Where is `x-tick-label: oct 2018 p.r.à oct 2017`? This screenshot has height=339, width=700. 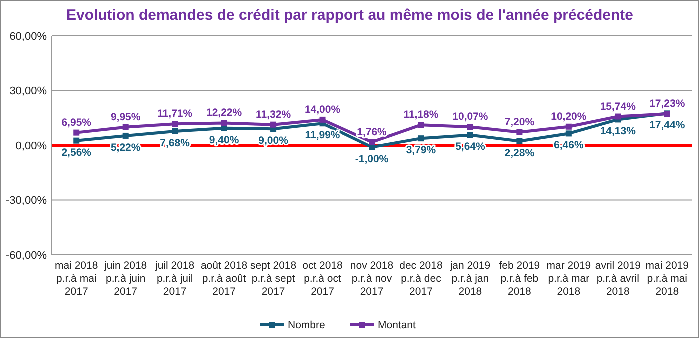
x-tick-label: oct 2018 p.r.à oct 2017 is located at coordinates (323, 279).